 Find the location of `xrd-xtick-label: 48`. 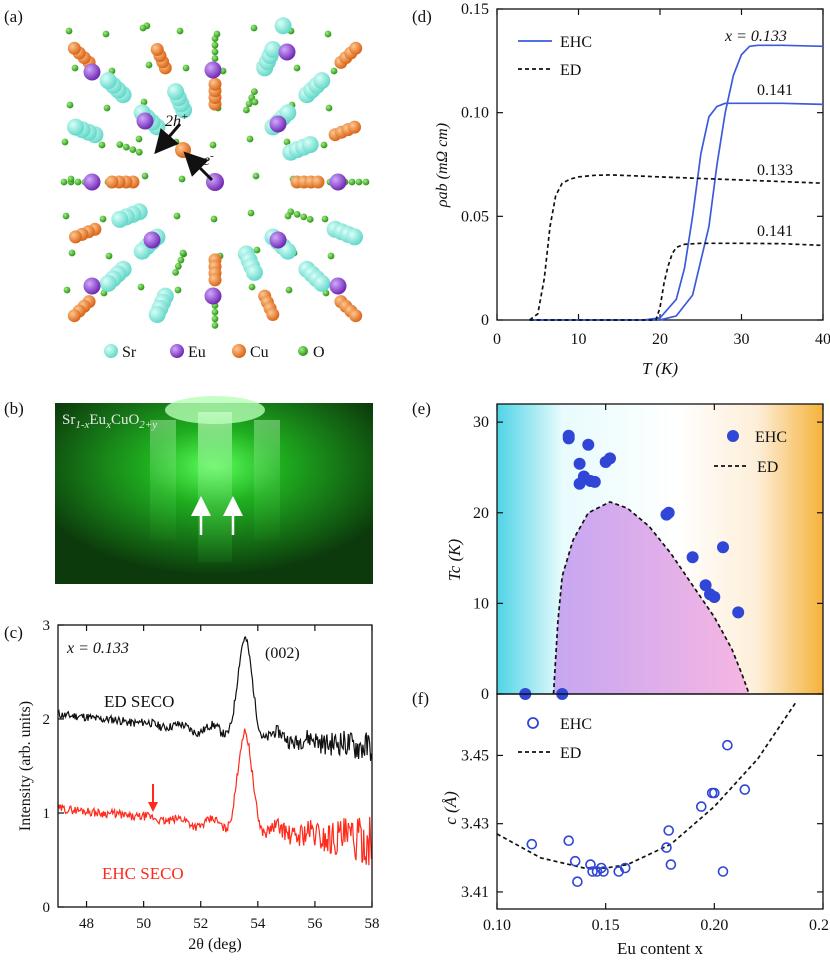

xrd-xtick-label: 48 is located at coordinates (86, 924).